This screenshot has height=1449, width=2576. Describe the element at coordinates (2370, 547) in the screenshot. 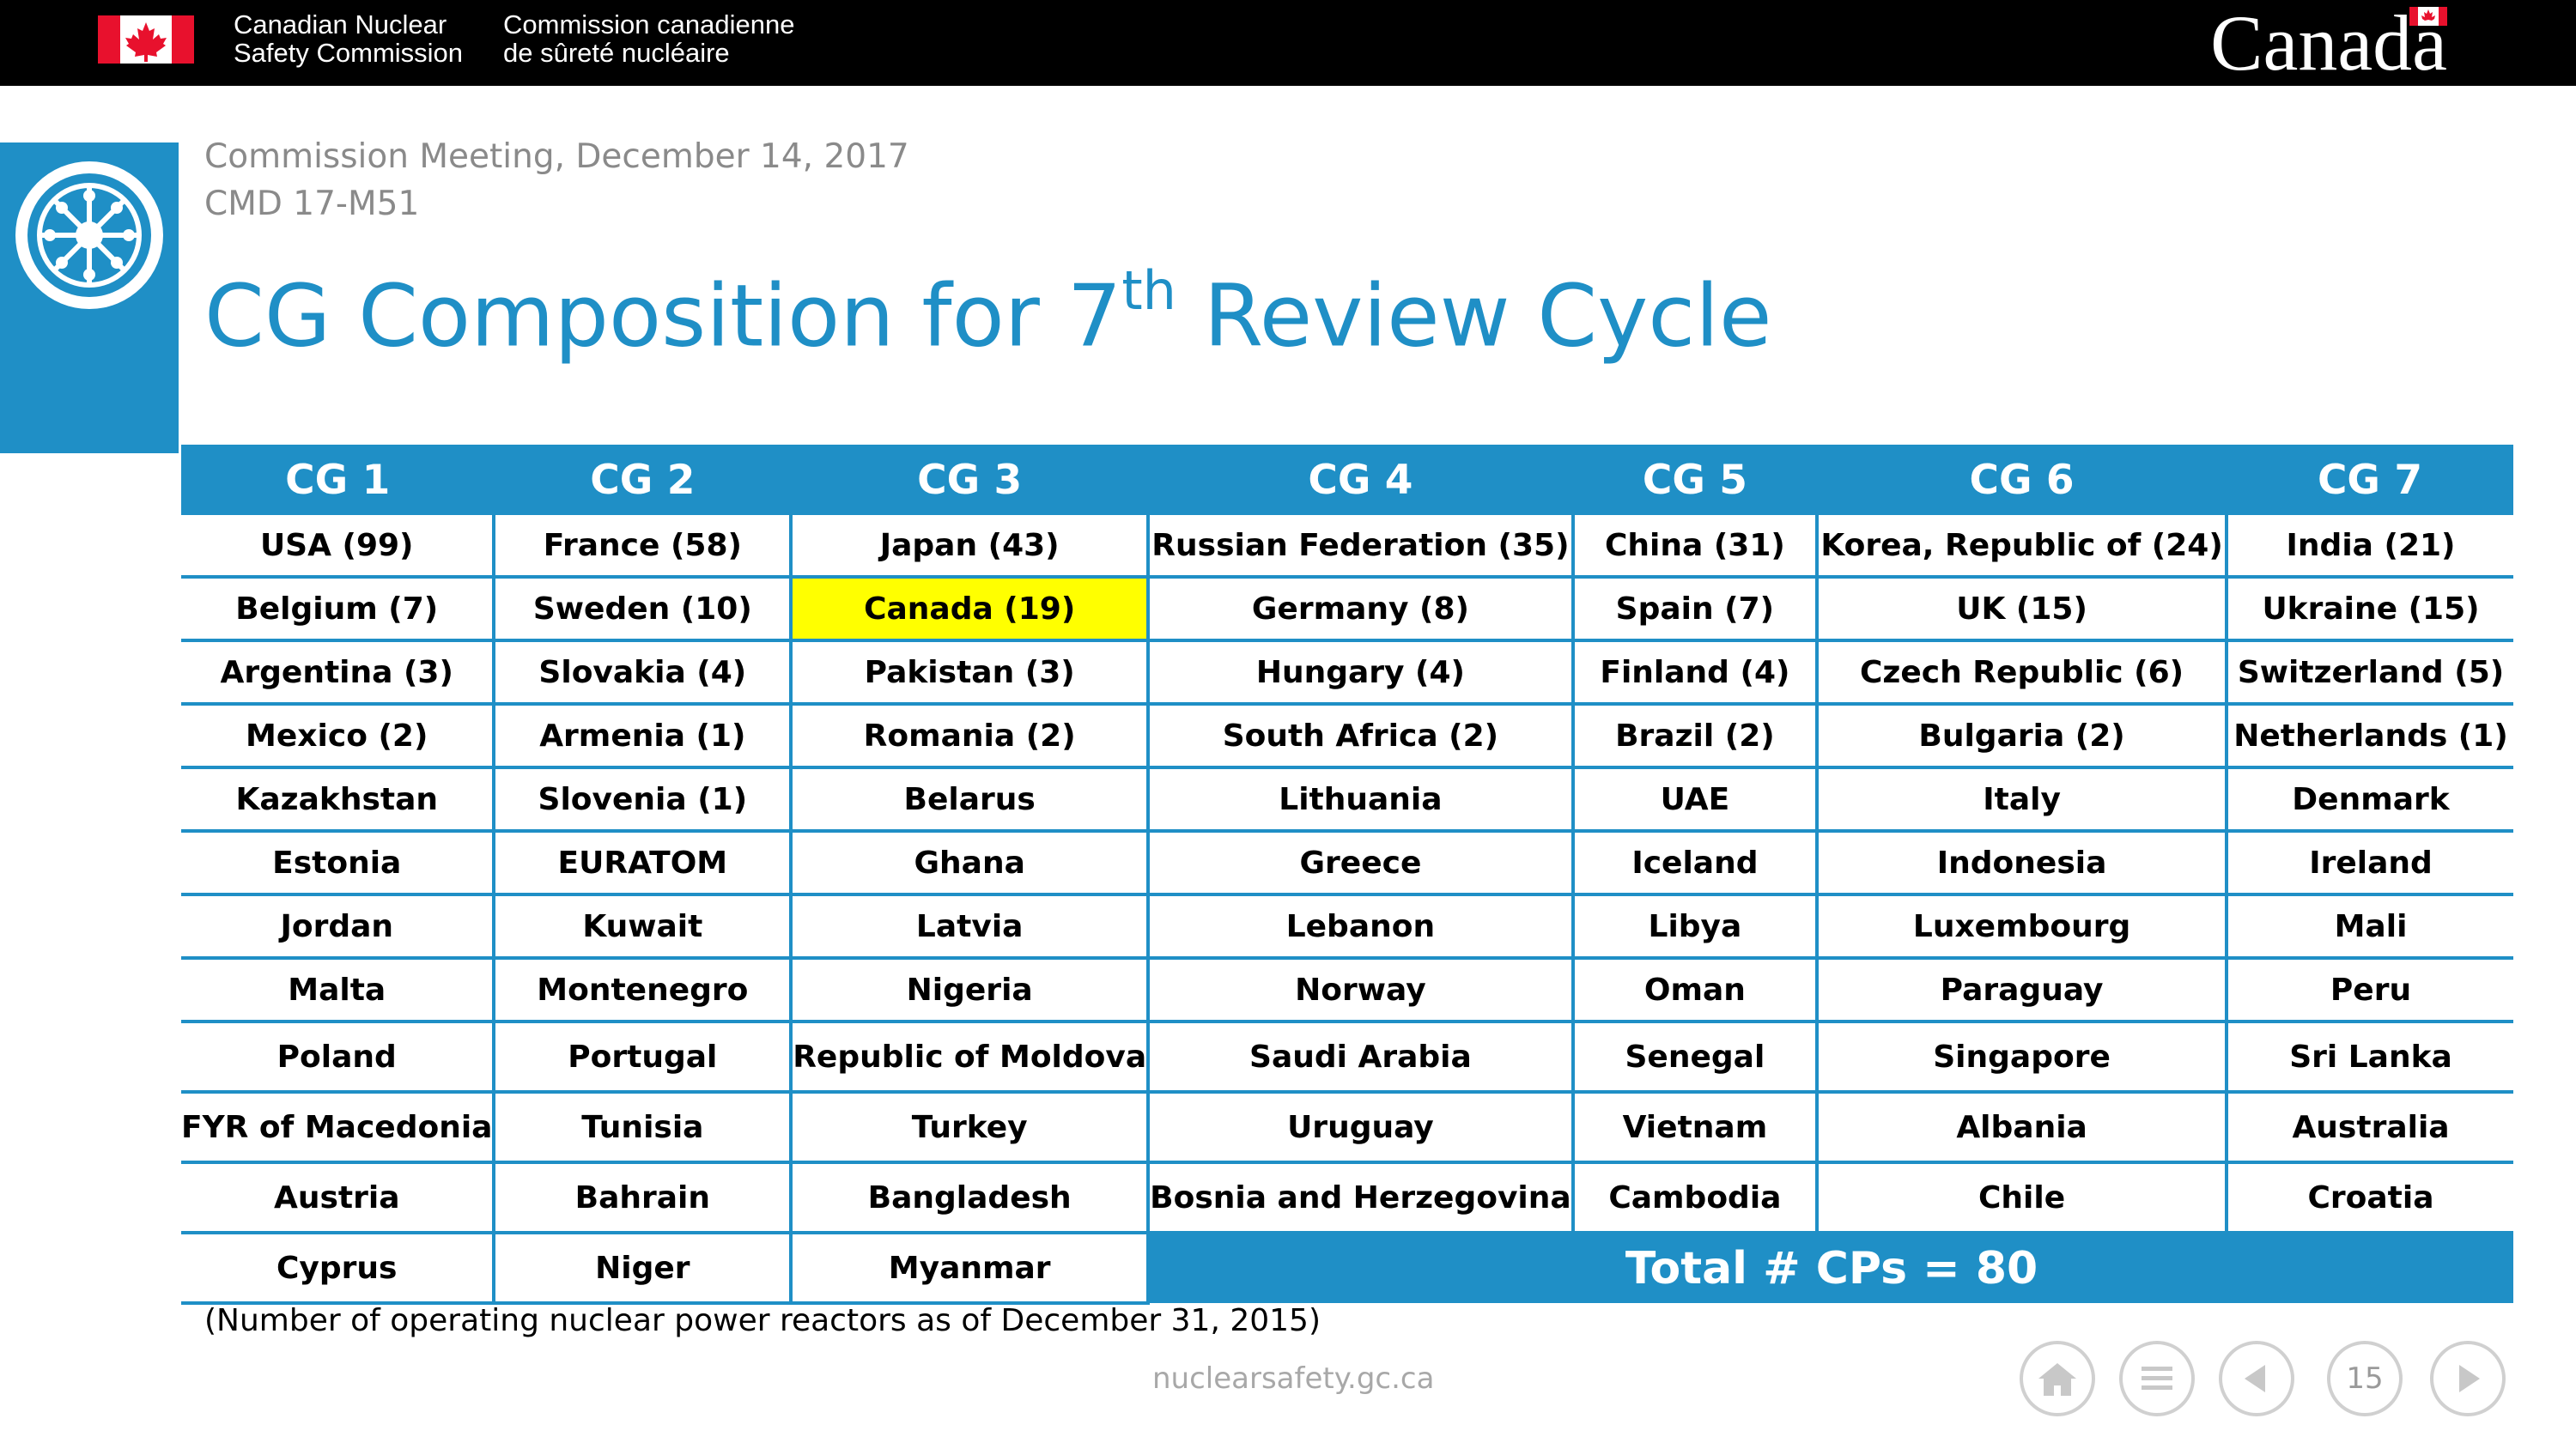

I see `table-cell: India (21)` at that location.